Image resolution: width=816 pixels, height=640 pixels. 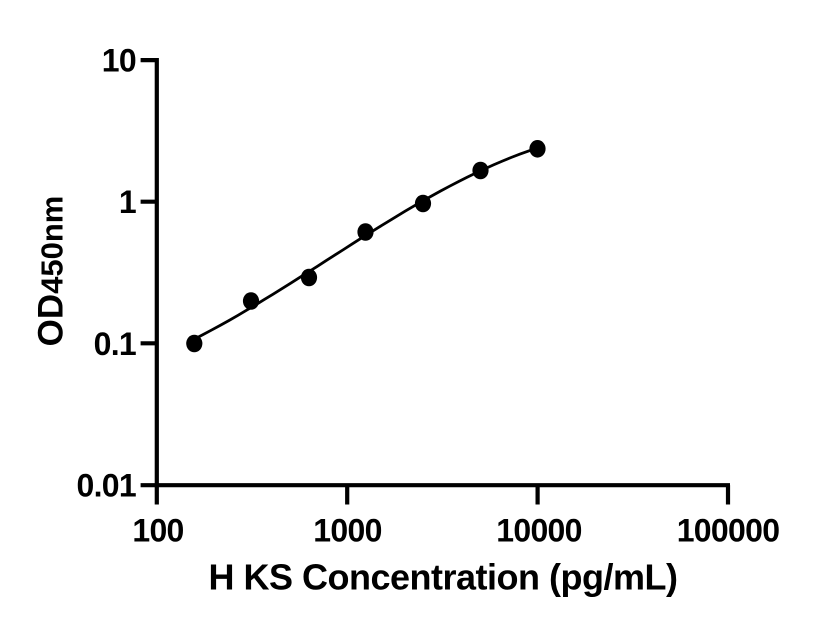 What do you see at coordinates (443, 577) in the screenshot?
I see `svg-text: H KS Concentration (pg/mL)` at bounding box center [443, 577].